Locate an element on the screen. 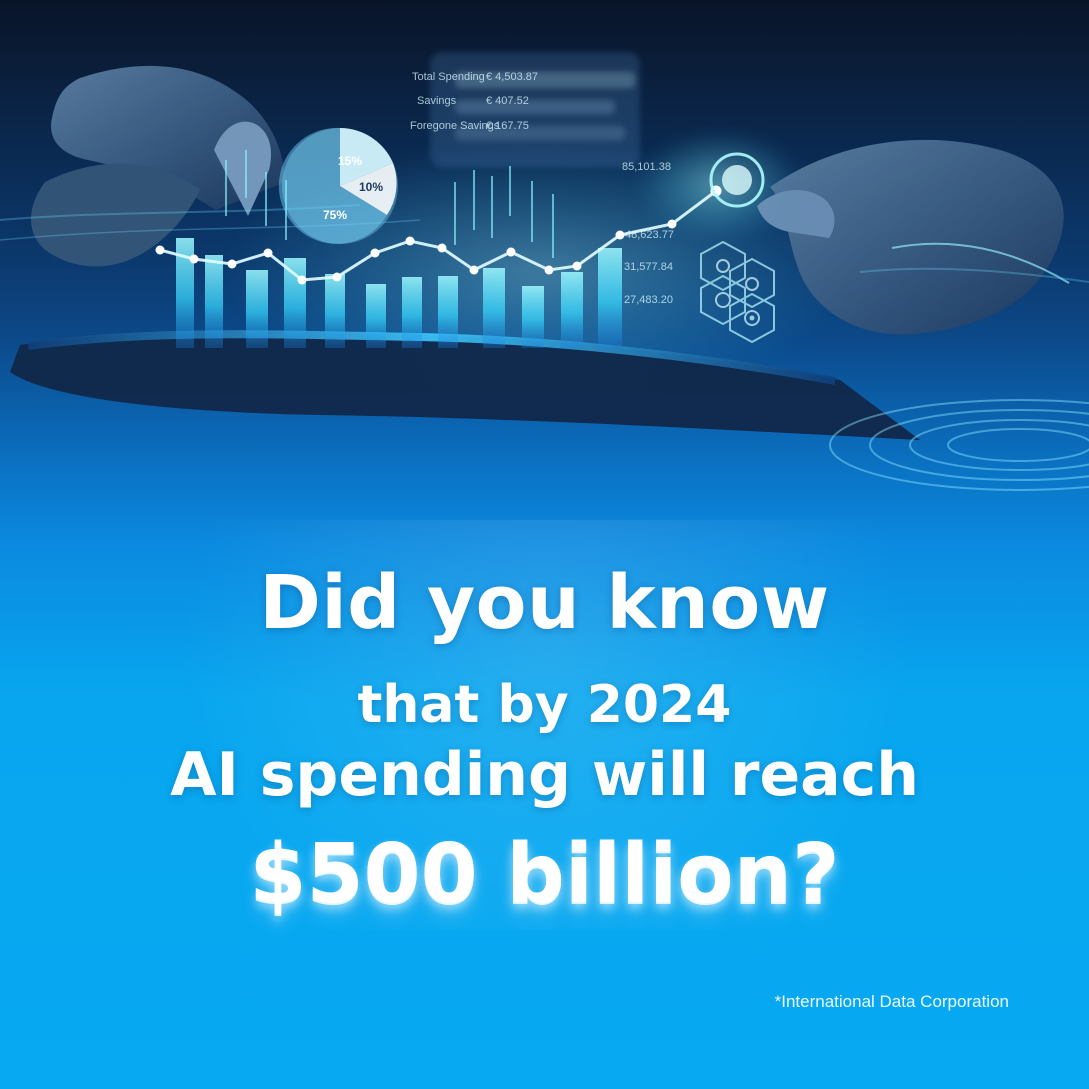  wave-rings is located at coordinates (959, 445).